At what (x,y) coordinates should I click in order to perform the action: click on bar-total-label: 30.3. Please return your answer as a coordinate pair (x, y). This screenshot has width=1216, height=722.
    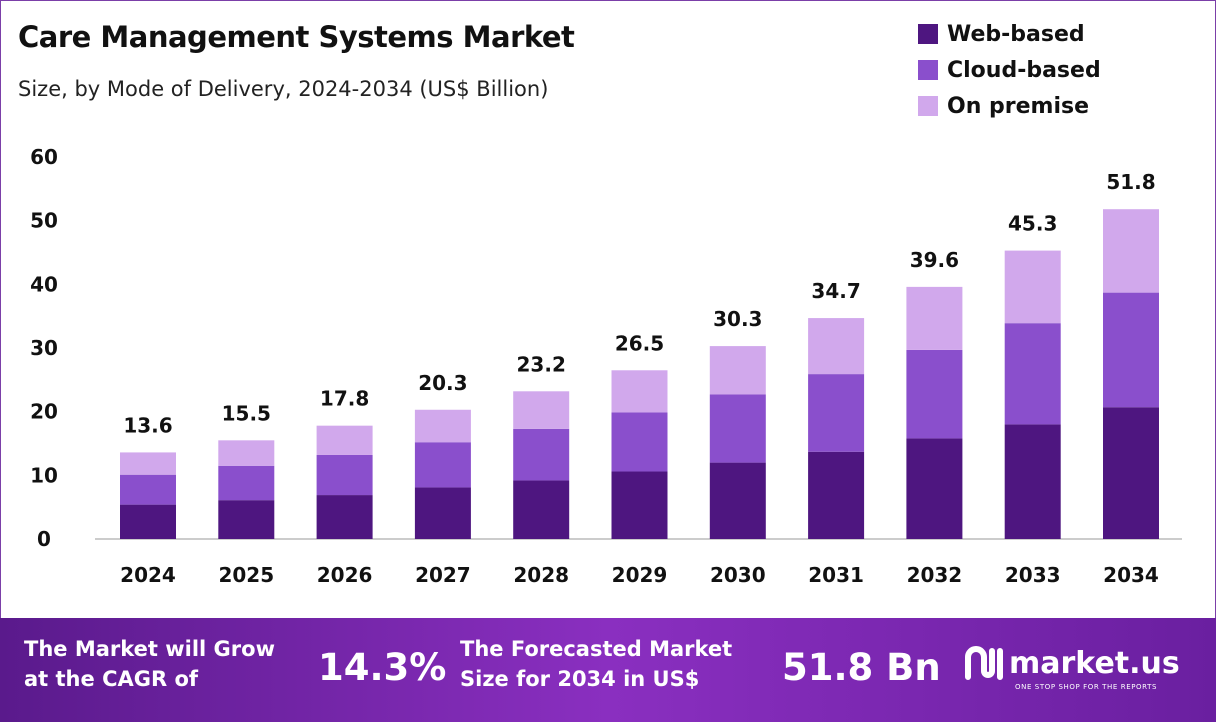
    Looking at the image, I should click on (737, 319).